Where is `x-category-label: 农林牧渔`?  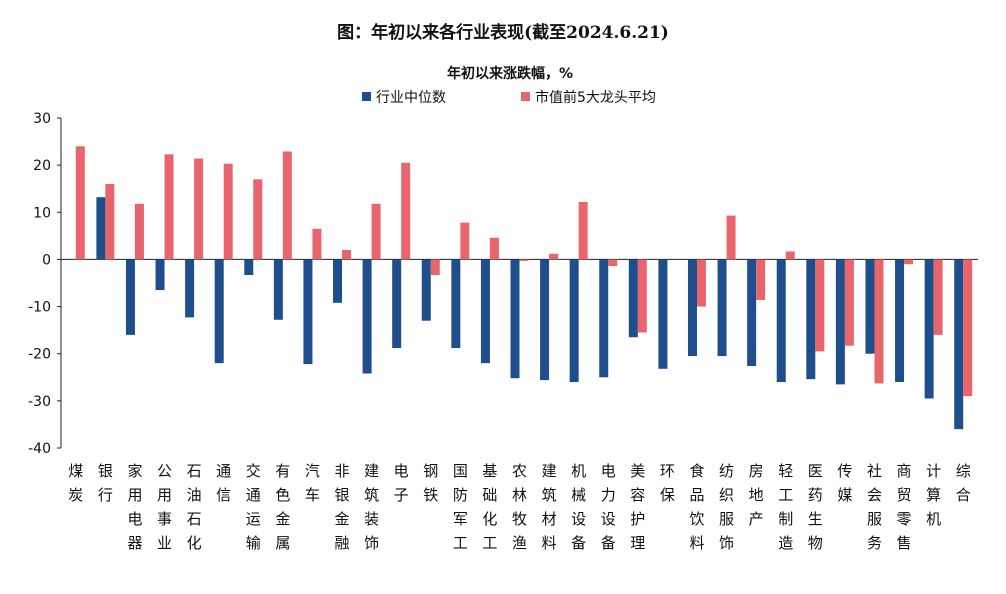 x-category-label: 农林牧渔 is located at coordinates (519, 507).